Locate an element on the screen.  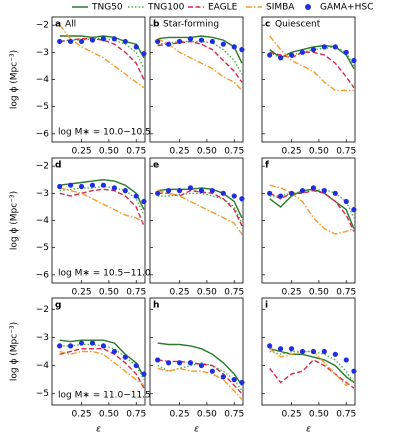
legend-label: EAGLE is located at coordinates (223, 8).